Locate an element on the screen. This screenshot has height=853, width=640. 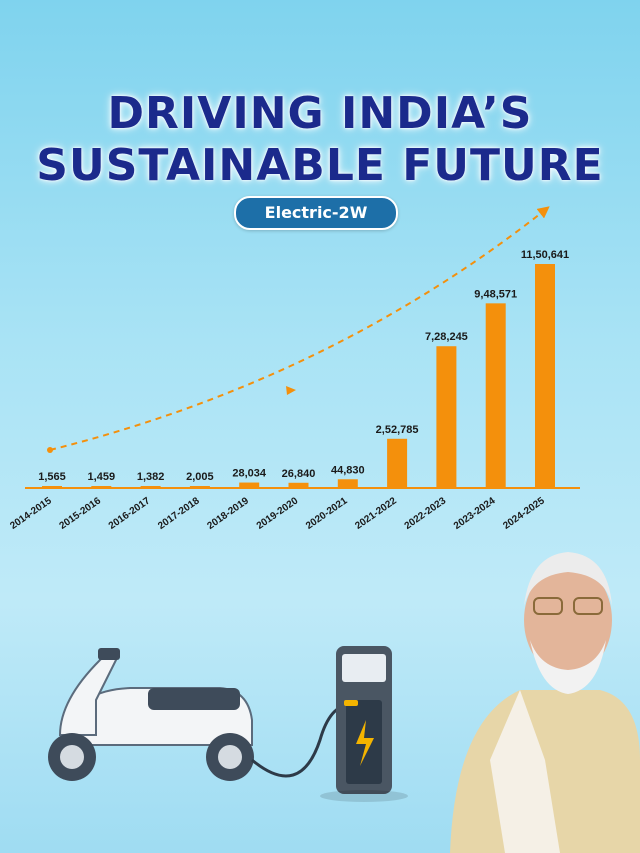
scooter-illustration is located at coordinates (199, 714).